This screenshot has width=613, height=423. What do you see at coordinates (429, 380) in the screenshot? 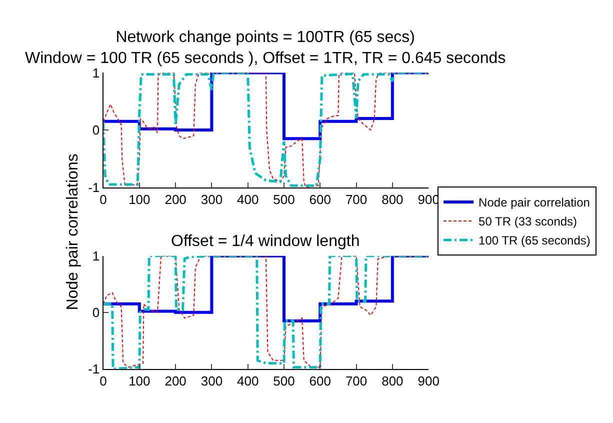
I see `x-tick-label: 900` at bounding box center [429, 380].